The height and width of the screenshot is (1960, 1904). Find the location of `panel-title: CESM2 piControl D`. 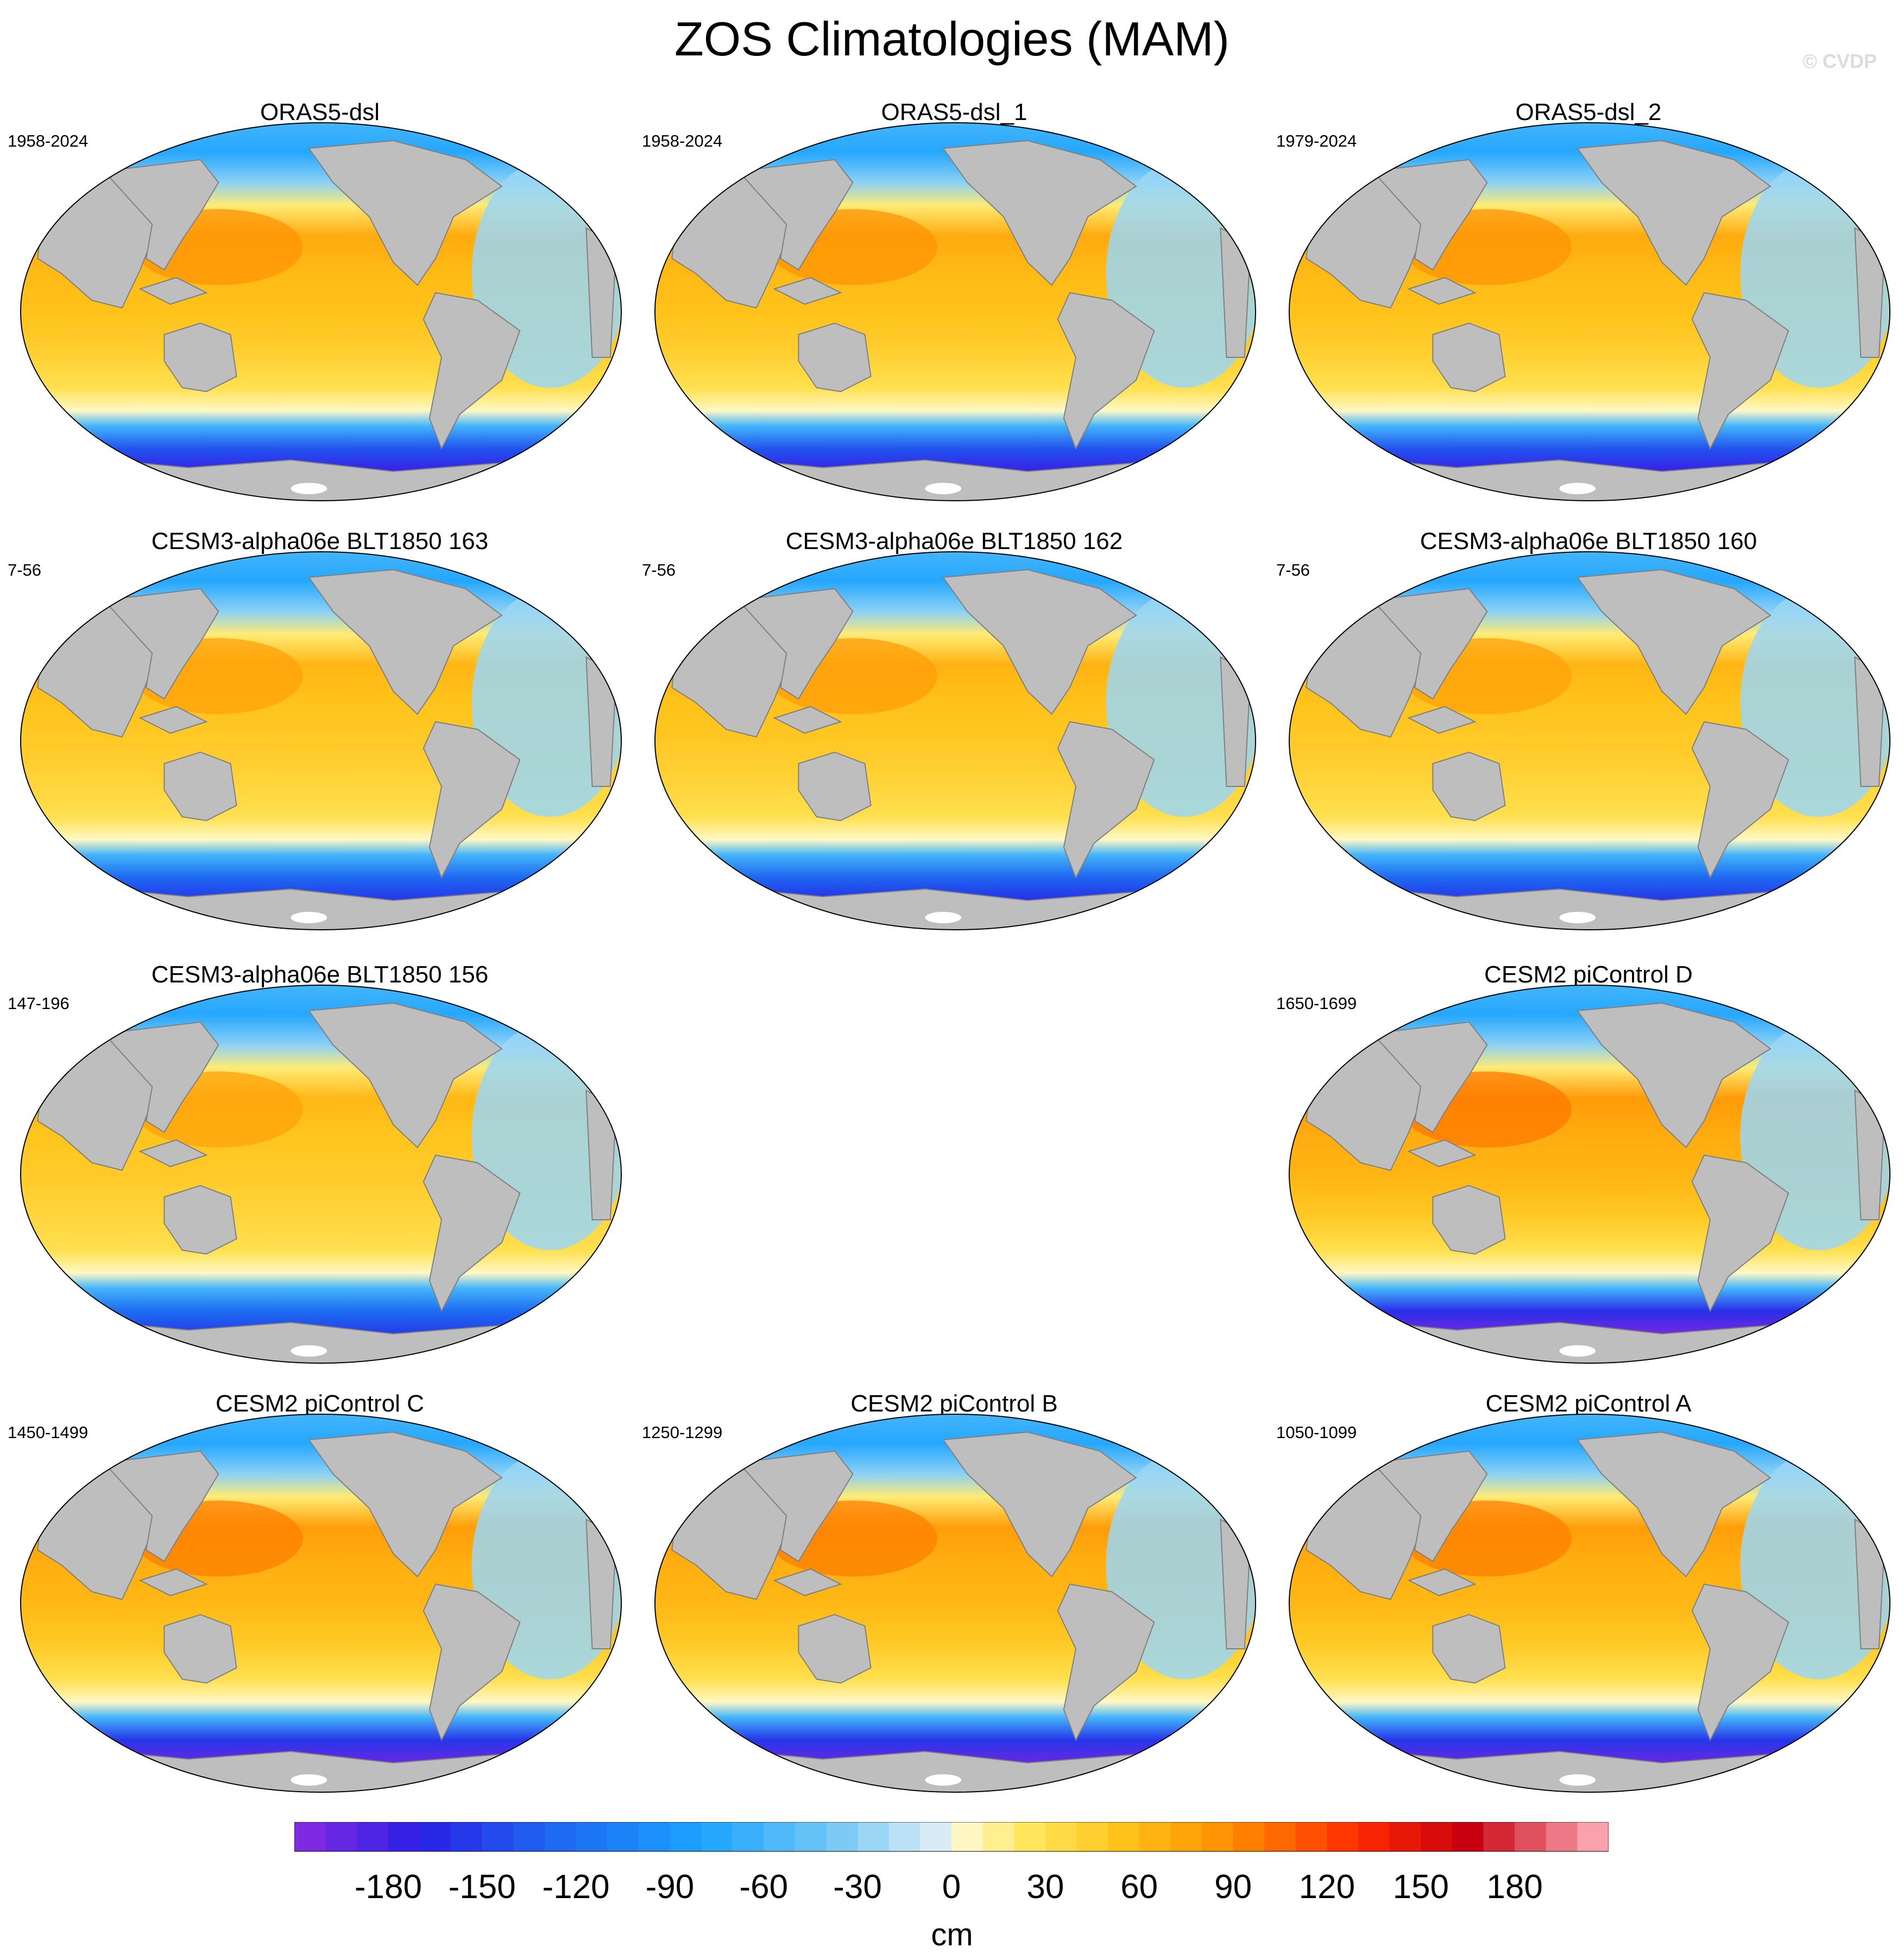

panel-title: CESM2 piControl D is located at coordinates (1588, 974).